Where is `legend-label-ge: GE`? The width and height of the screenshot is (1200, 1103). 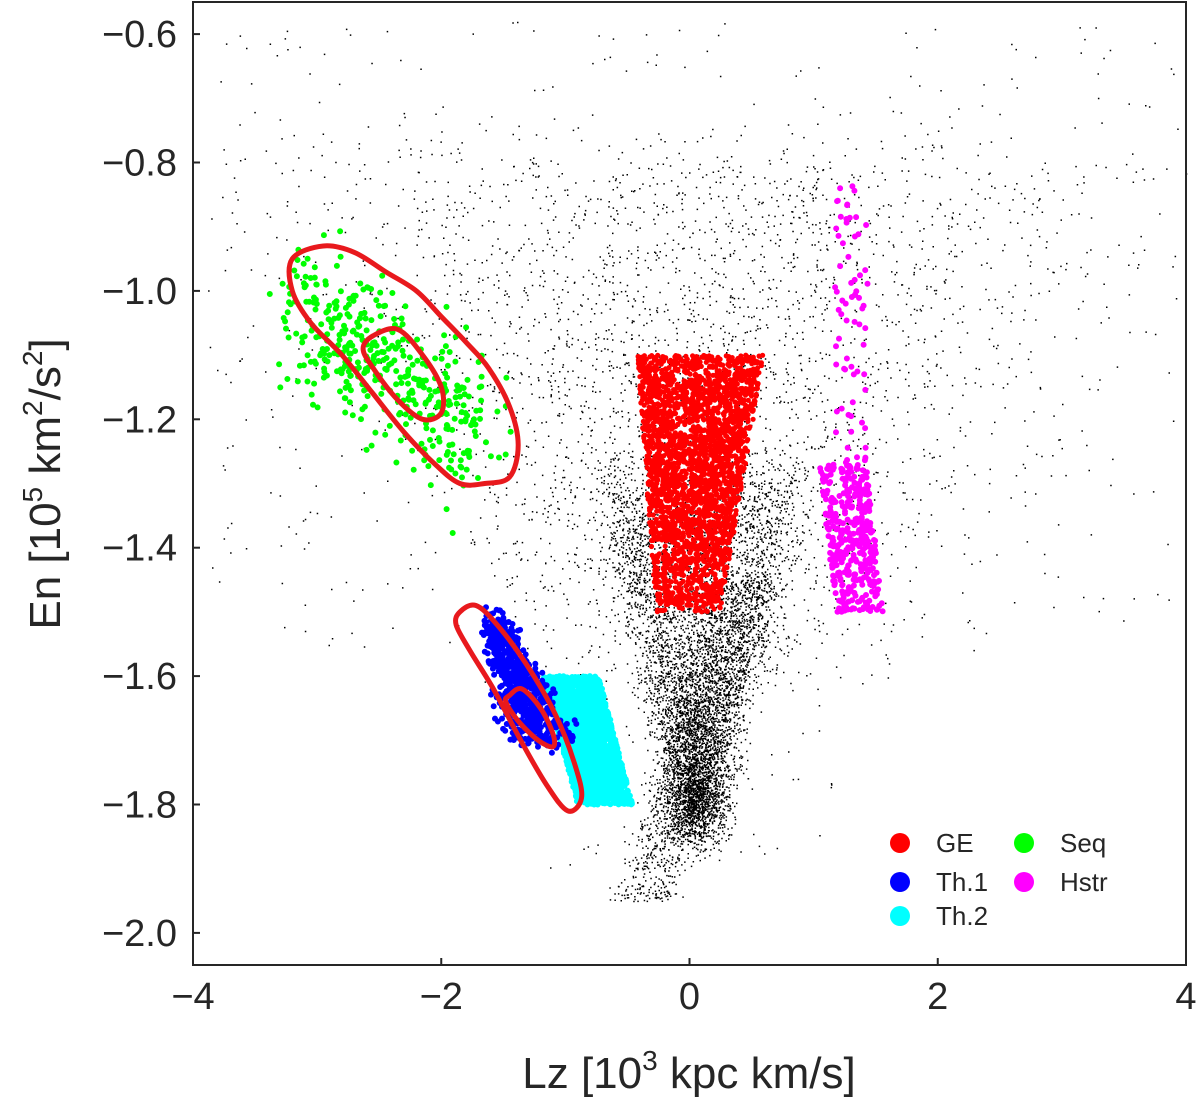
legend-label-ge: GE is located at coordinates (955, 843).